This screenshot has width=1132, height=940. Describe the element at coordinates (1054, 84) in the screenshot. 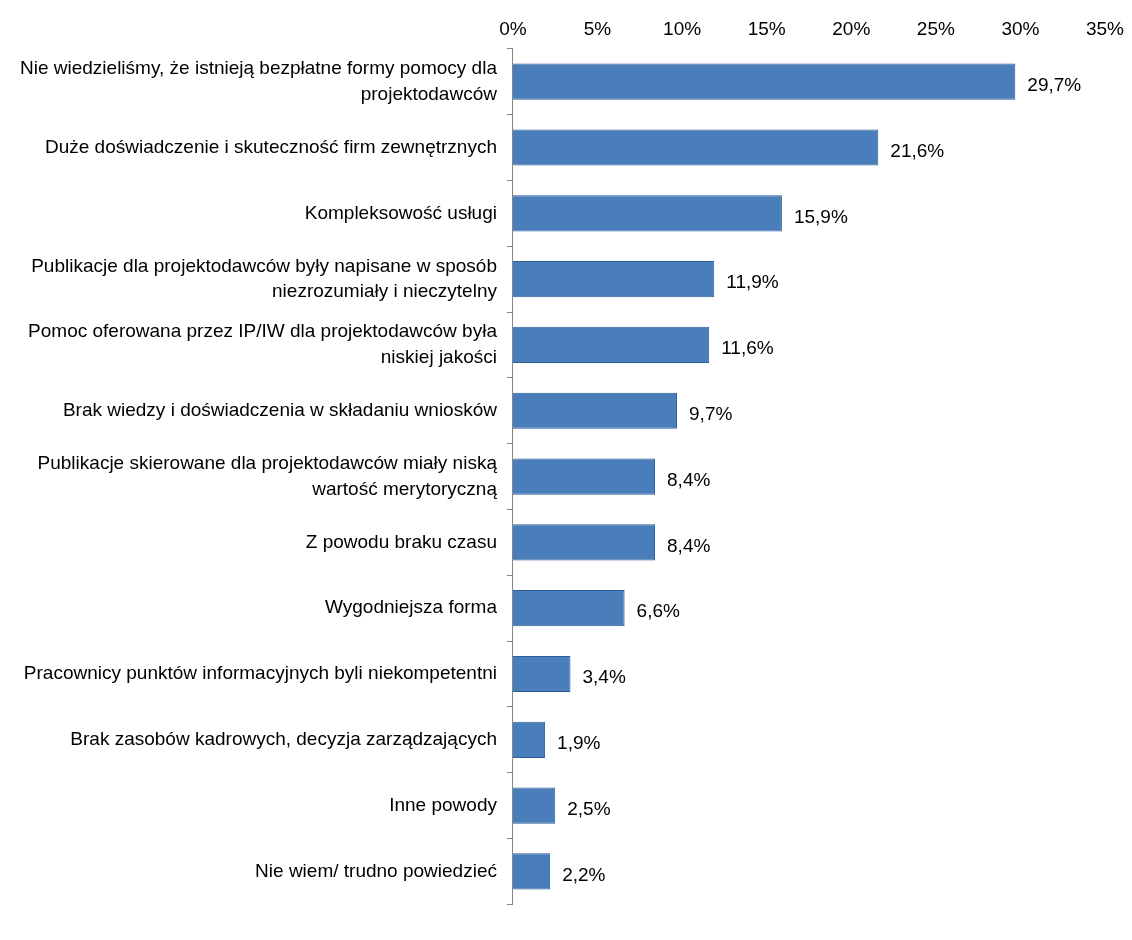

I see `data-label: 29,7%` at that location.